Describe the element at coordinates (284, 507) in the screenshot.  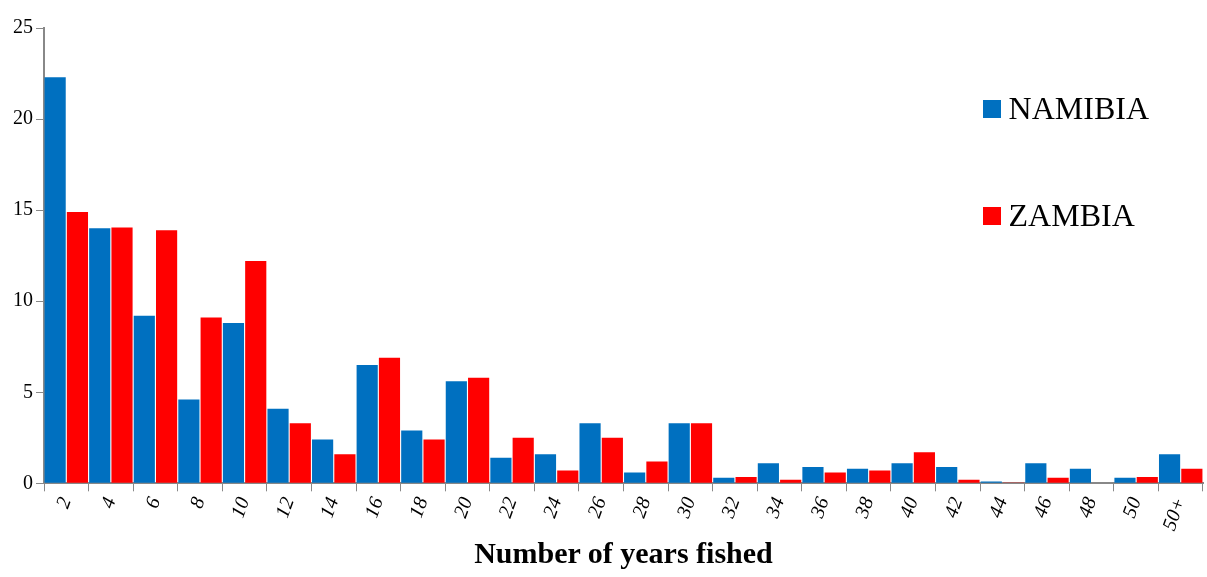
I see `x-tick-label: 12` at that location.